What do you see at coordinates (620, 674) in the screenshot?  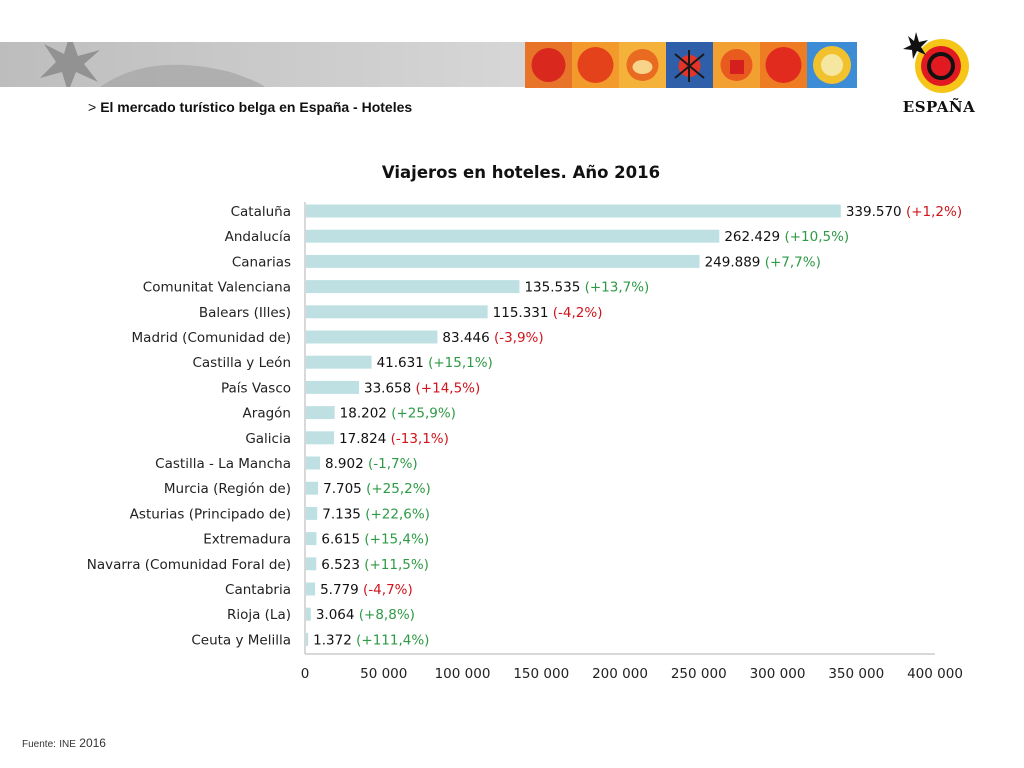 I see `x-tick-label: 200 000` at bounding box center [620, 674].